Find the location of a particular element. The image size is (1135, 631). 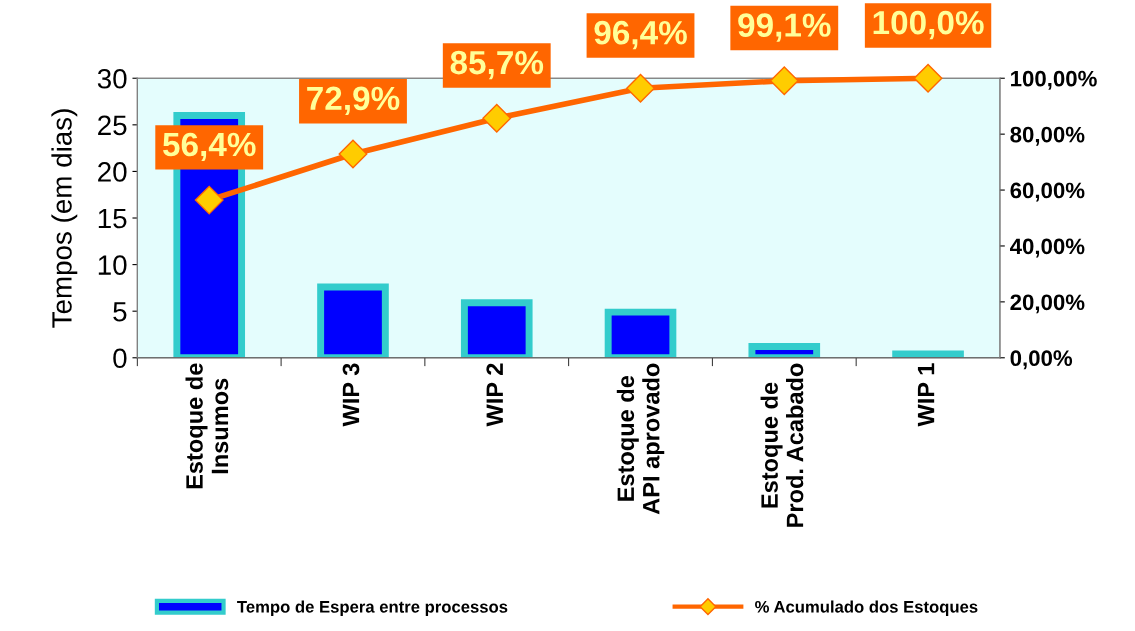

y-tick-label: 30 is located at coordinates (112, 78).